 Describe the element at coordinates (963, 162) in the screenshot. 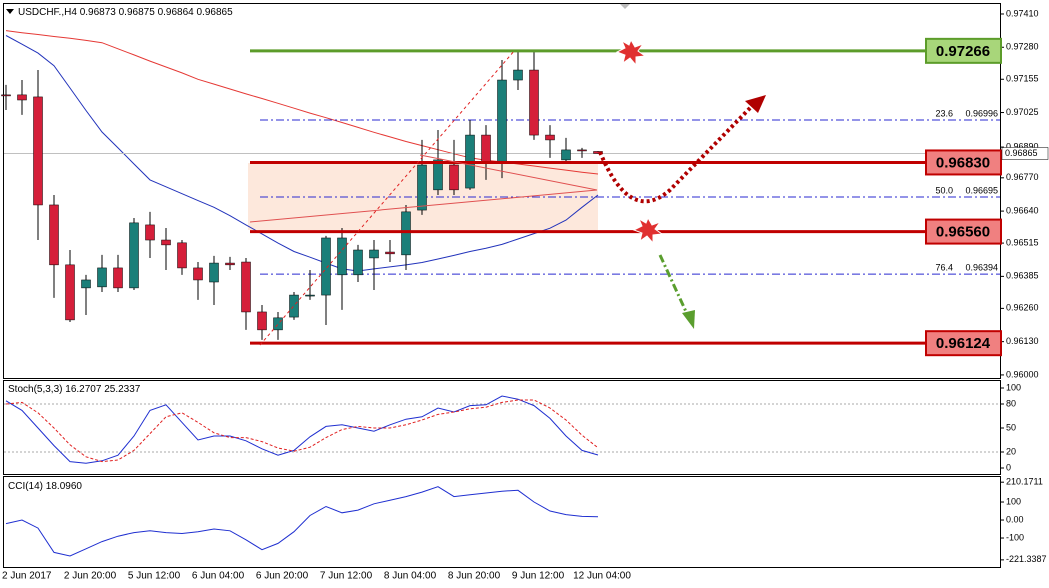

I see `level-label: 0.96830` at that location.